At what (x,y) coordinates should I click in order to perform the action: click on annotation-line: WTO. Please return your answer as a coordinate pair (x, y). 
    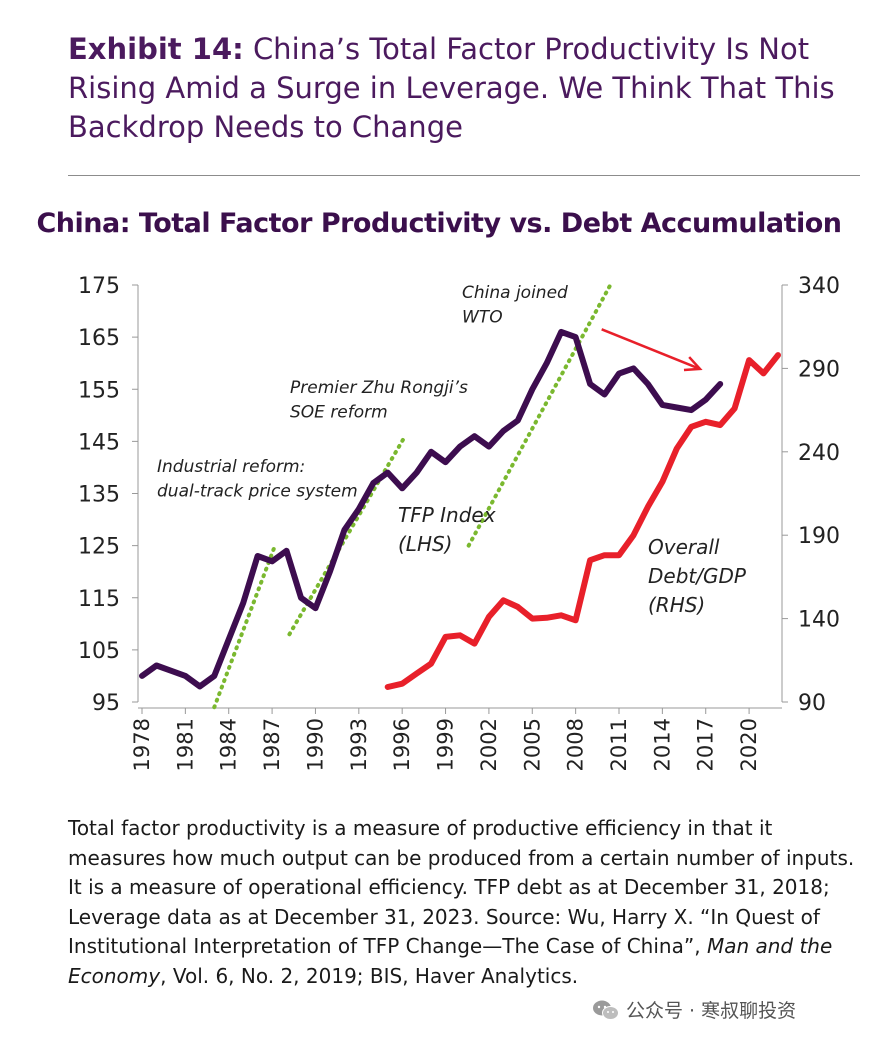
    Looking at the image, I should click on (482, 318).